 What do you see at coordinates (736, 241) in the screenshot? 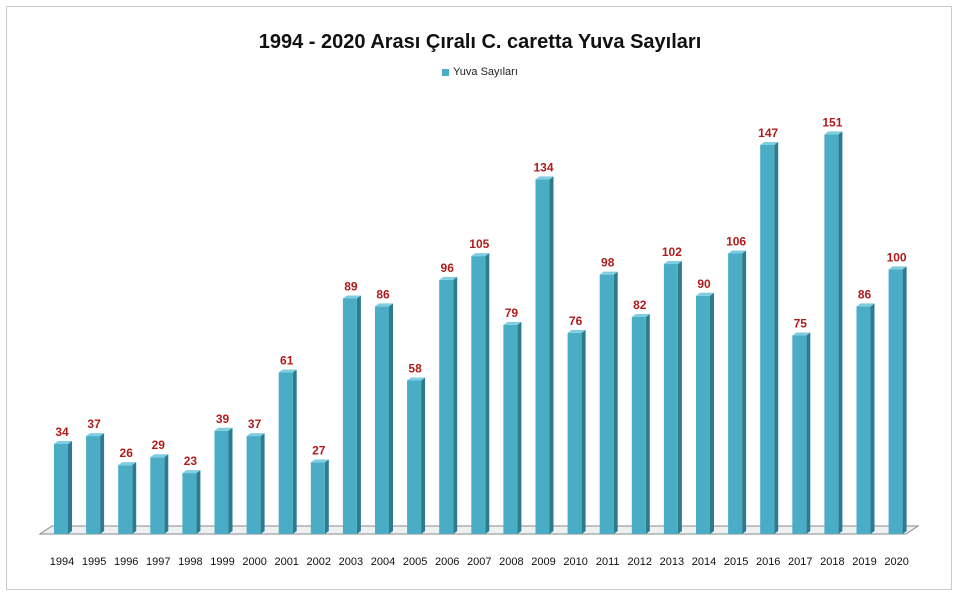
I see `data-label-2015: 106` at bounding box center [736, 241].